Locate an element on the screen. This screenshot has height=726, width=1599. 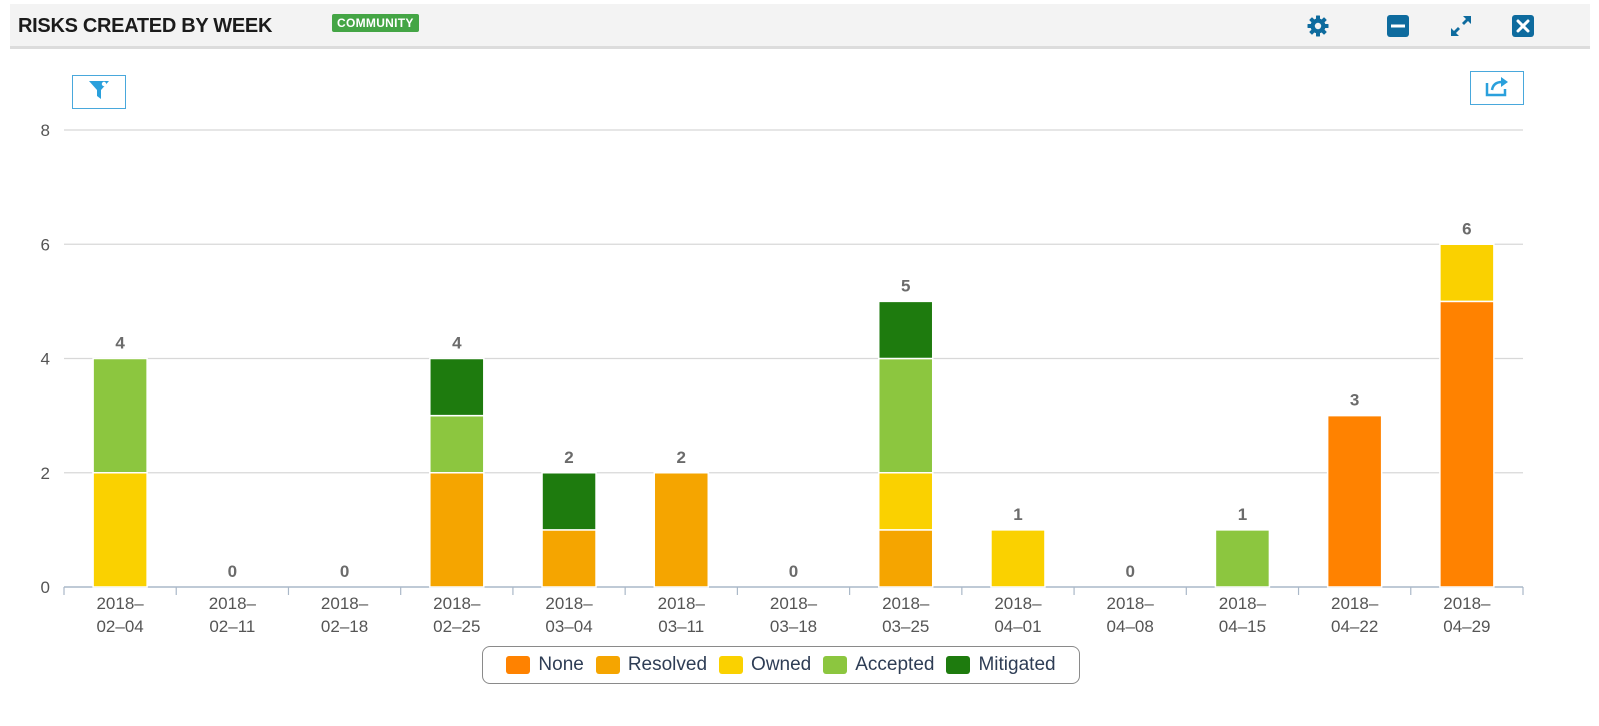
y-tick-label: 4 is located at coordinates (45, 359).